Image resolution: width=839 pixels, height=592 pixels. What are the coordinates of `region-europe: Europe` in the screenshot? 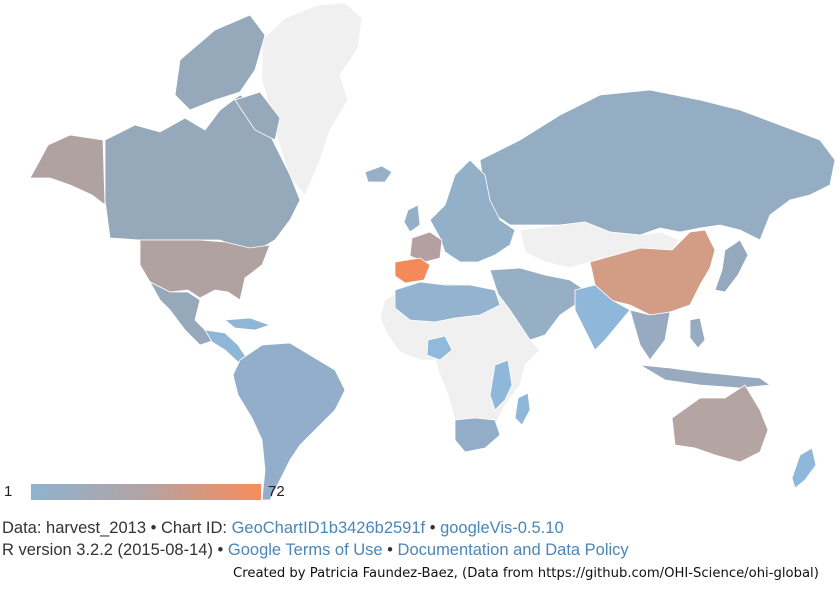 It's located at (472, 211).